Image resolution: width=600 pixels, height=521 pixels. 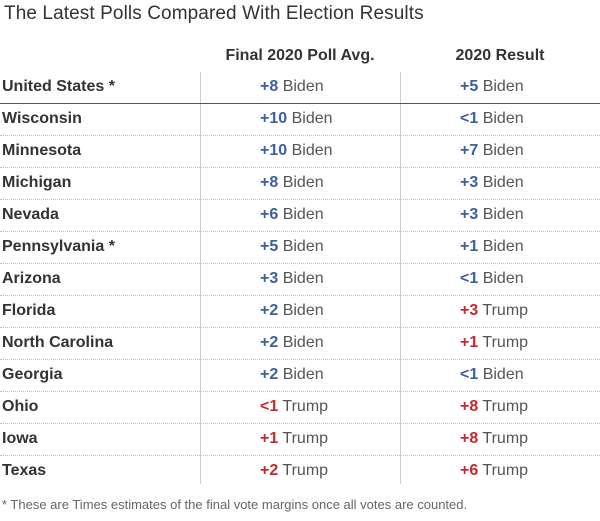 What do you see at coordinates (58, 342) in the screenshot?
I see `state-name: North Carolina` at bounding box center [58, 342].